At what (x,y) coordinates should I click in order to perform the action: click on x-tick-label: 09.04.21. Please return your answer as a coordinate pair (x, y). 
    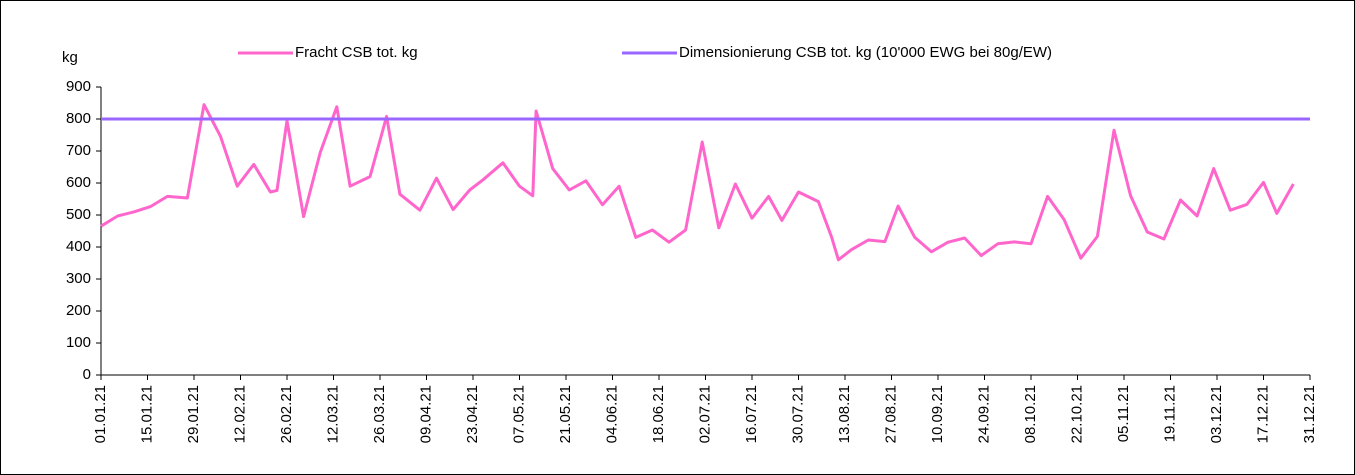
    Looking at the image, I should click on (425, 414).